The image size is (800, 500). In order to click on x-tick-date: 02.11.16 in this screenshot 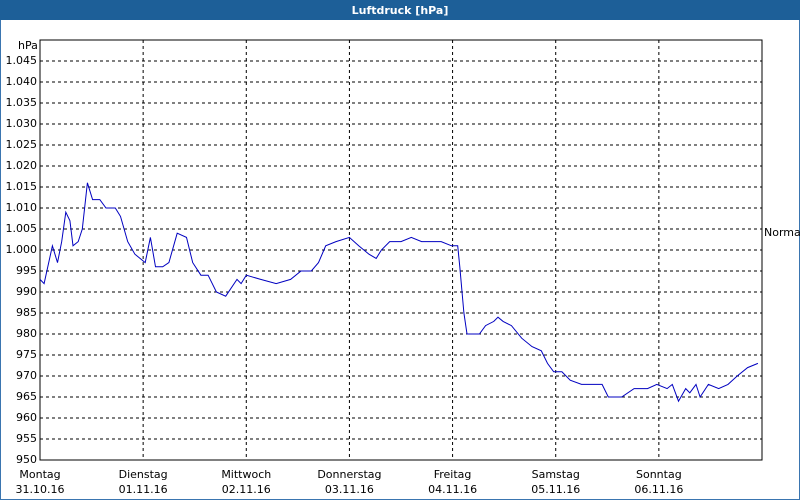, I will do `click(246, 489)`.